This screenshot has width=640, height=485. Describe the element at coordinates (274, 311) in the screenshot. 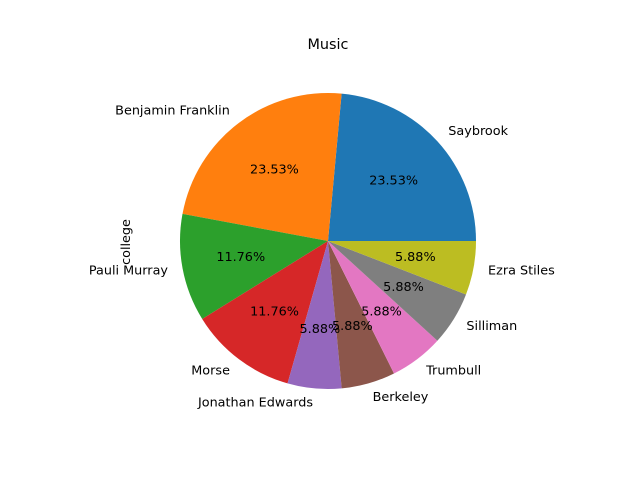

I see `slice-pct-morse: 11.76%` at that location.